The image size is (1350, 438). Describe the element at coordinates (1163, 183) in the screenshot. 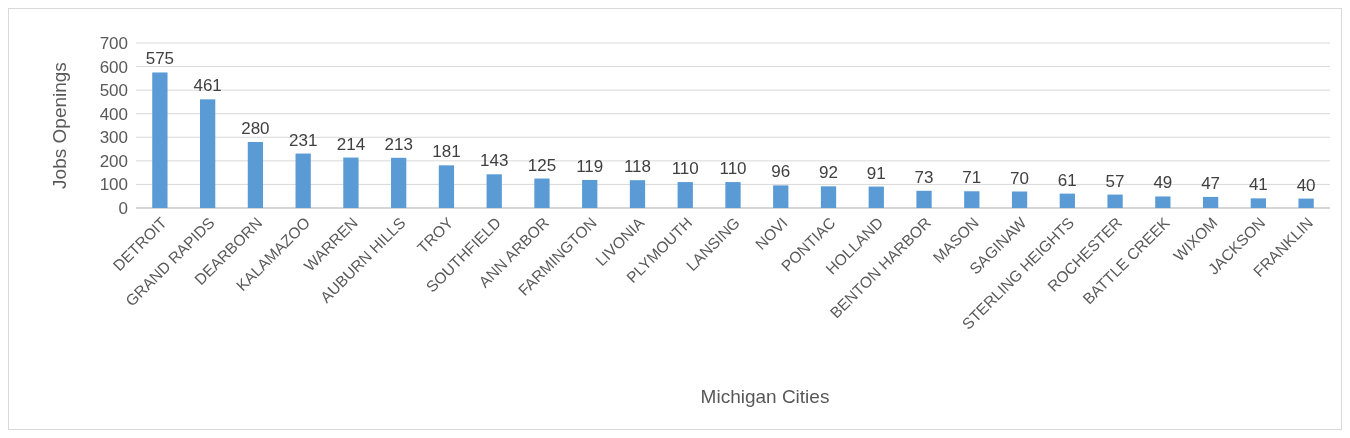

I see `data-label: 49` at that location.